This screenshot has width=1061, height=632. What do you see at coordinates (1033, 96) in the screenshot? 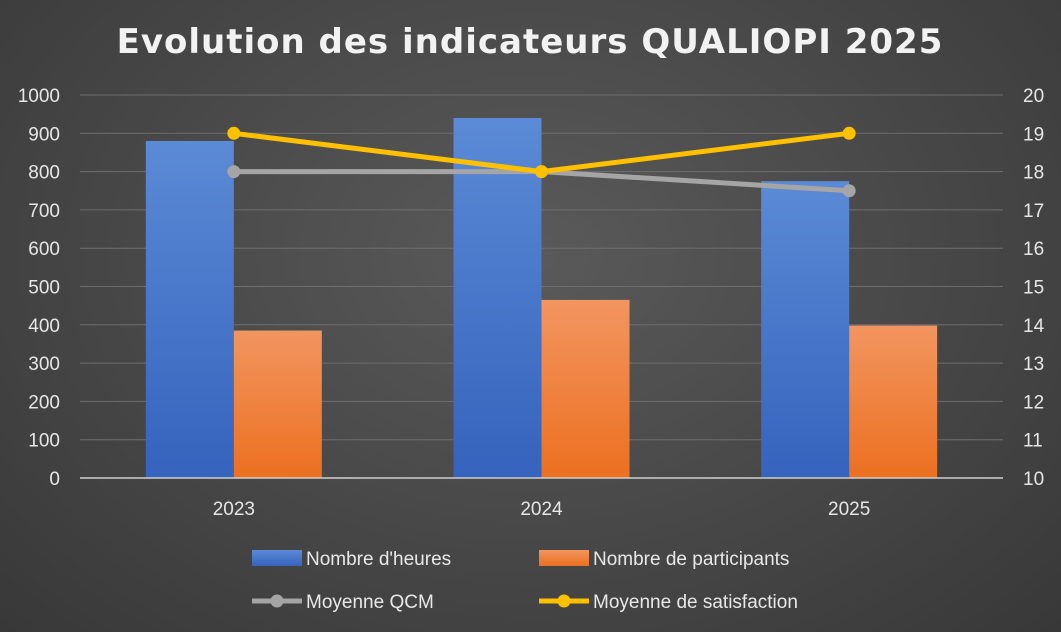
I see `y-right-tick-label: 20` at bounding box center [1033, 96].